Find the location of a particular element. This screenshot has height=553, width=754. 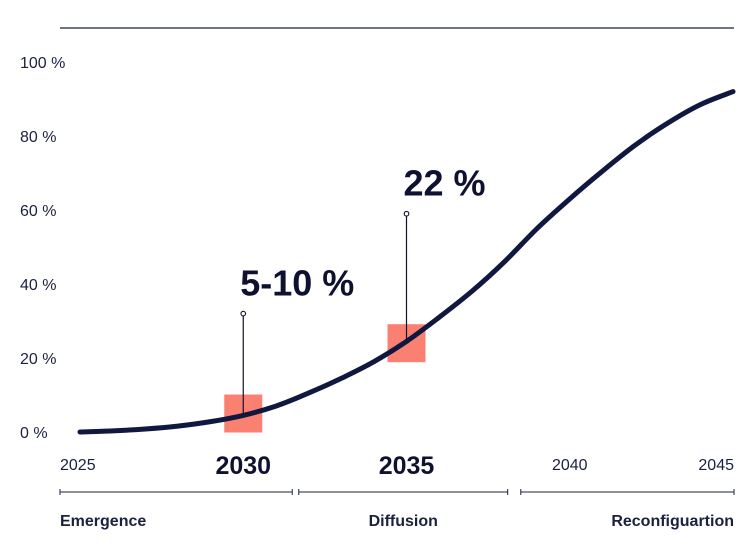

y-tick-label: 0 % is located at coordinates (34, 433).